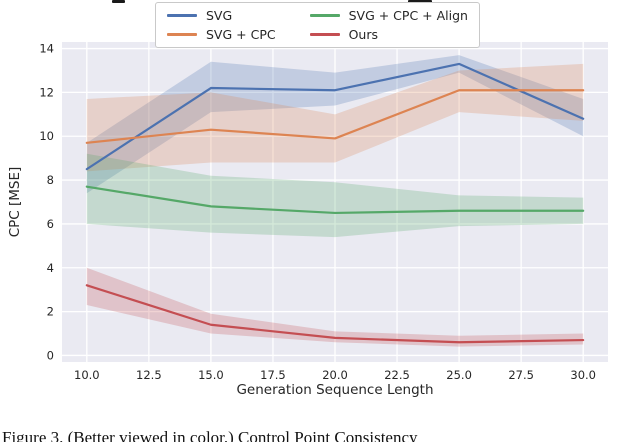  I want to click on x-axis-label: Generation Sequence Length, so click(335, 390).